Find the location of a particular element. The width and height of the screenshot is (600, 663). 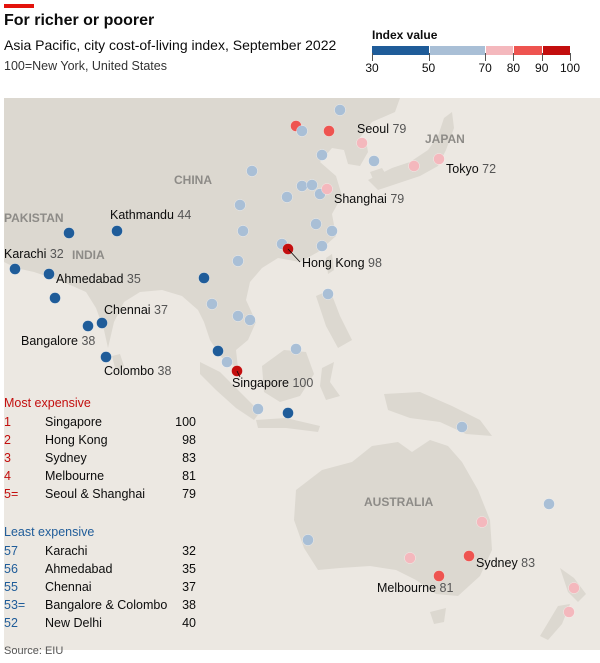

sulawesi is located at coordinates (330, 381).